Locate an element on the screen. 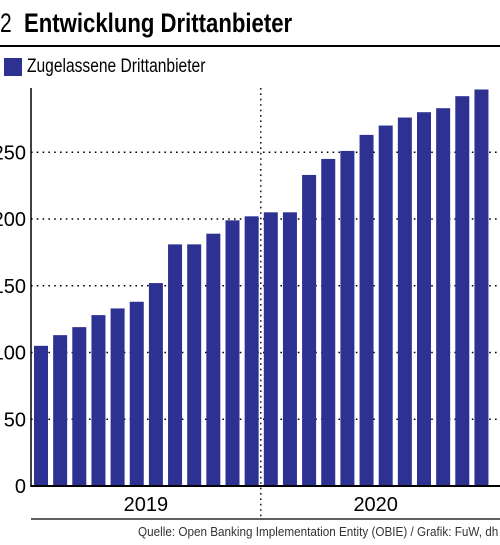 The width and height of the screenshot is (500, 545). chart-header: 2 Entwicklung Drittanbieter is located at coordinates (250, 23).